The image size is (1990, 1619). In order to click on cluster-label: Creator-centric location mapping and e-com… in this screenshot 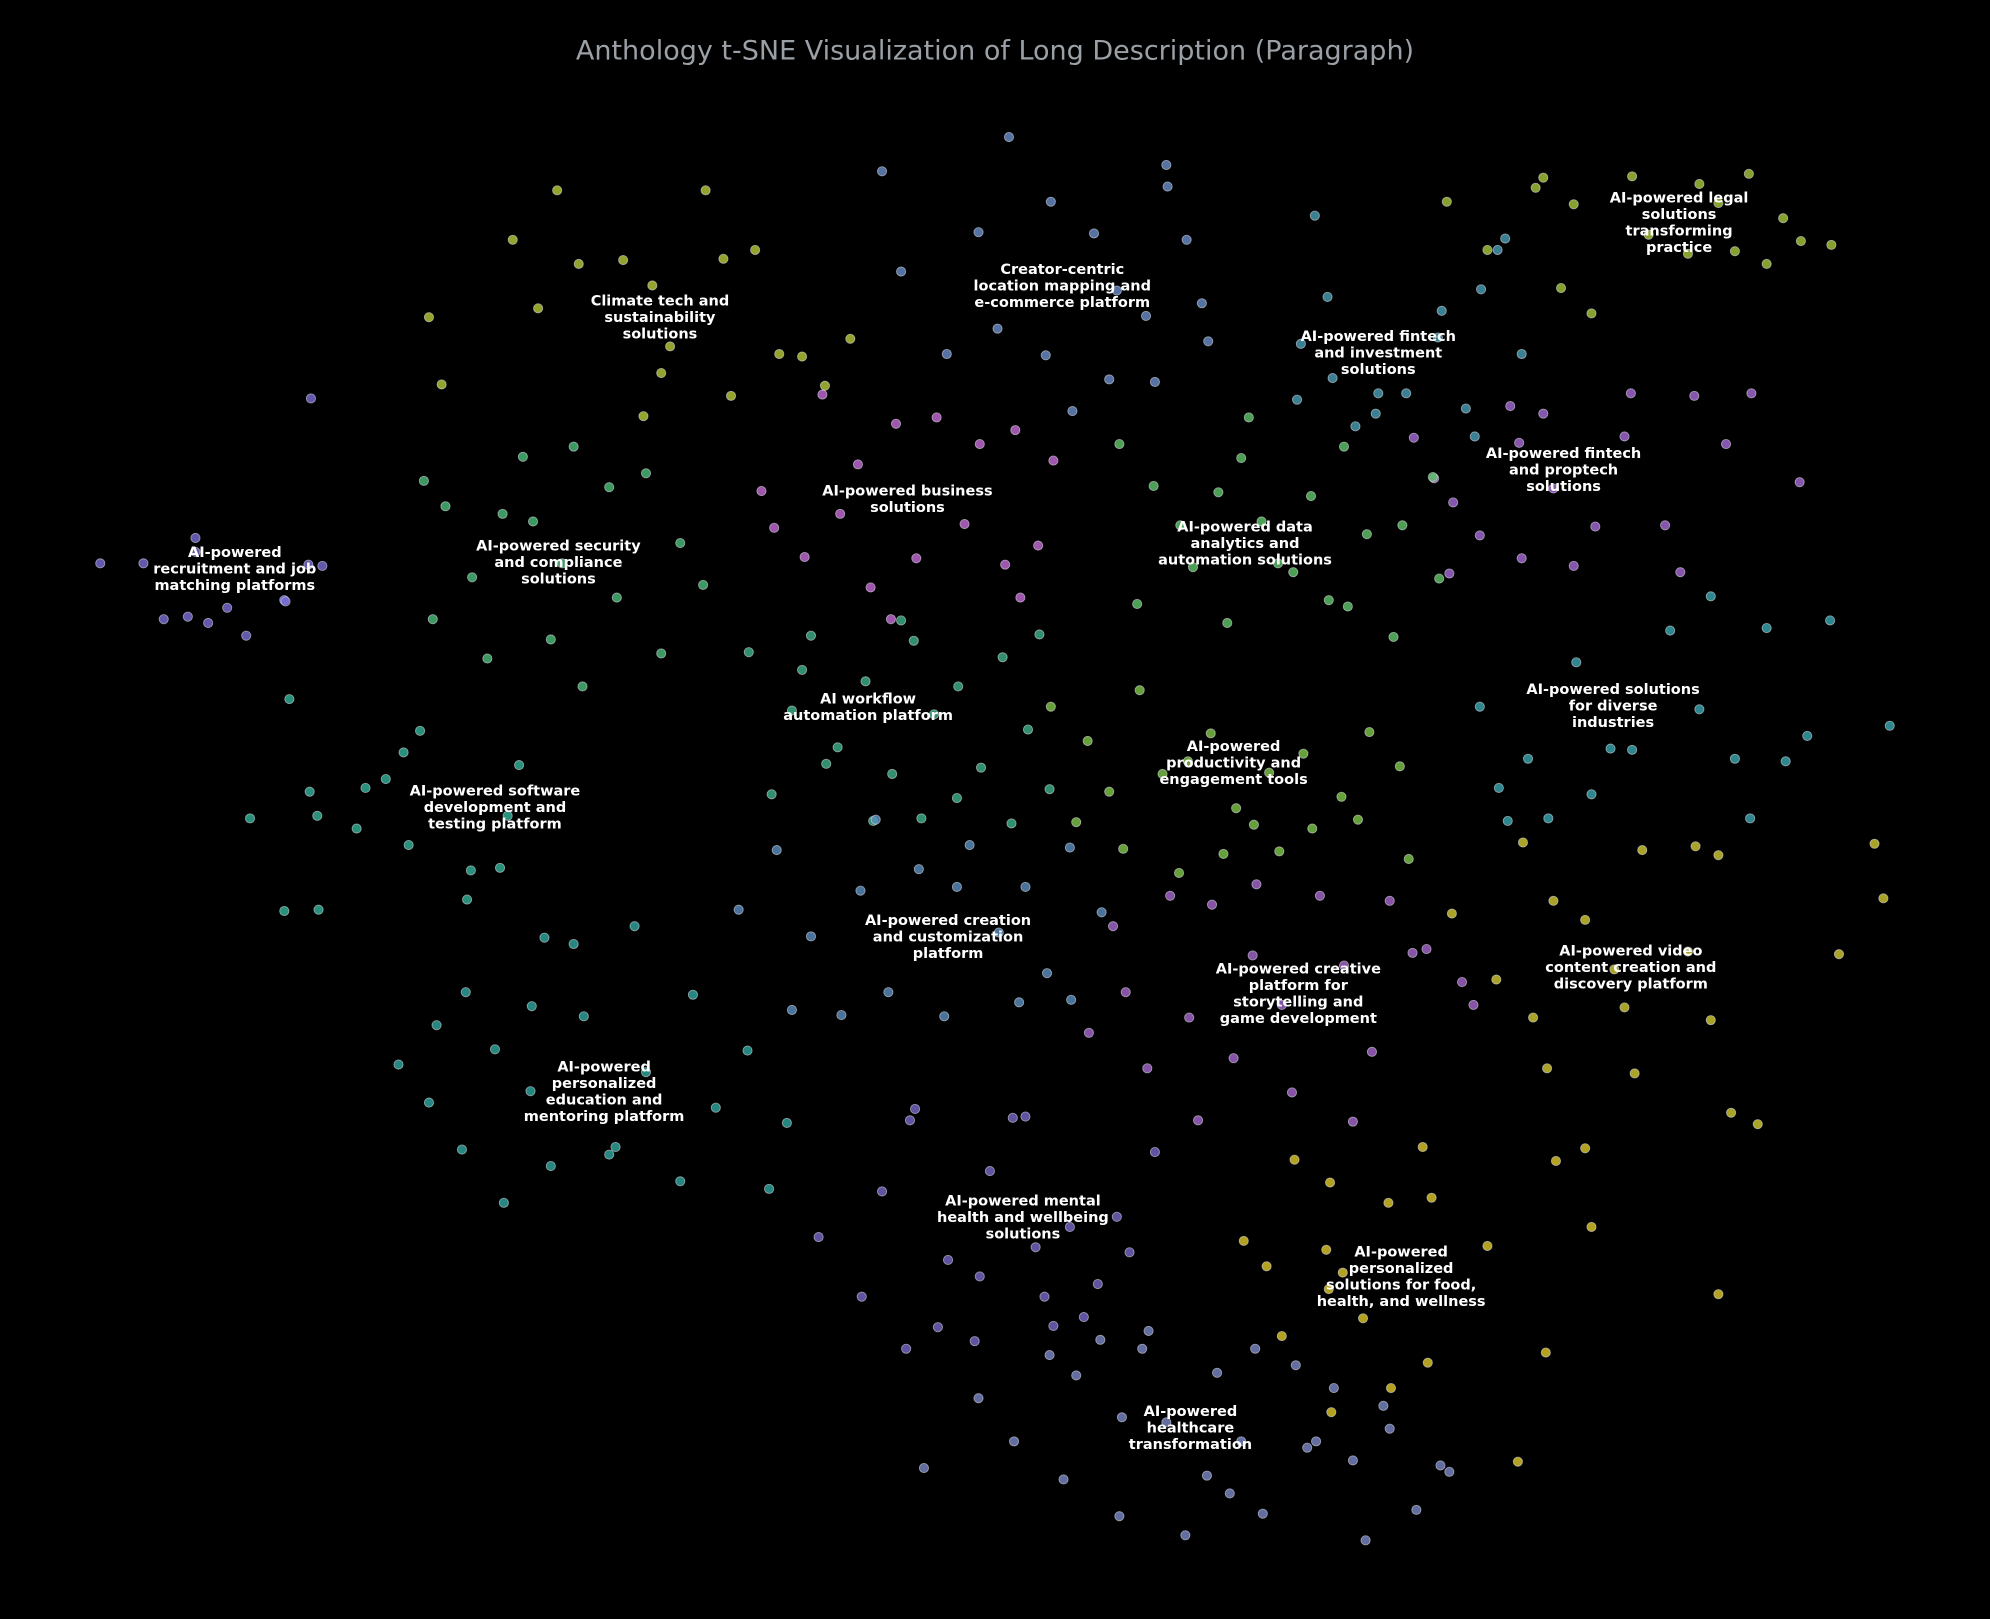, I will do `click(1062, 286)`.